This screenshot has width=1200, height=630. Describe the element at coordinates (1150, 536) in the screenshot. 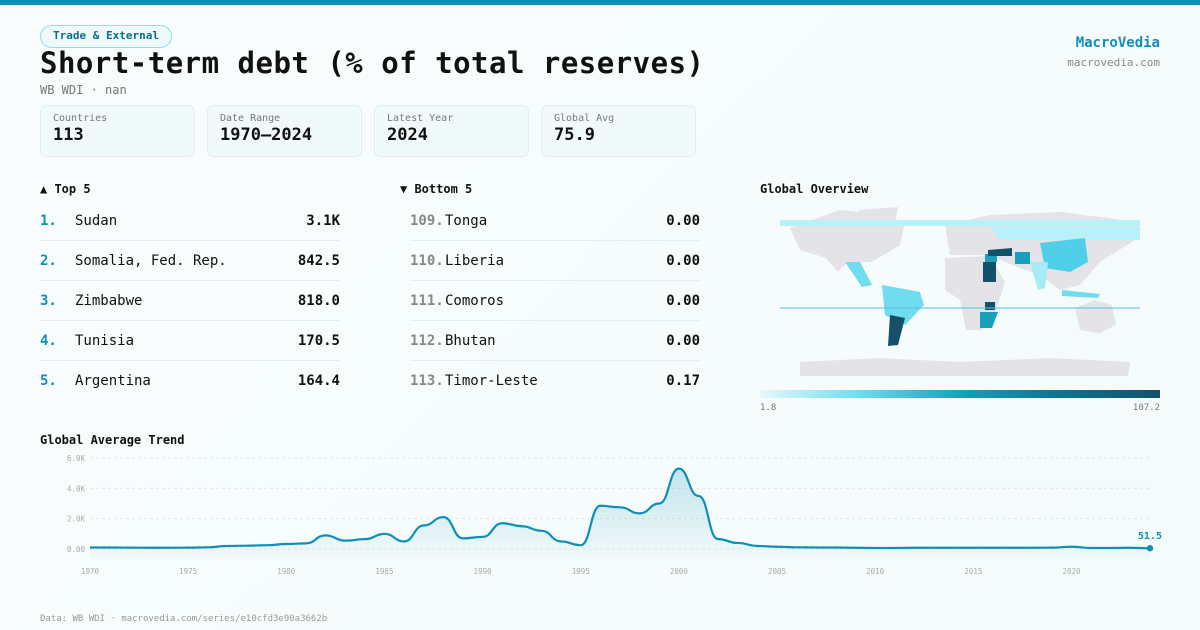

I see `last-value-label: 51.5` at that location.